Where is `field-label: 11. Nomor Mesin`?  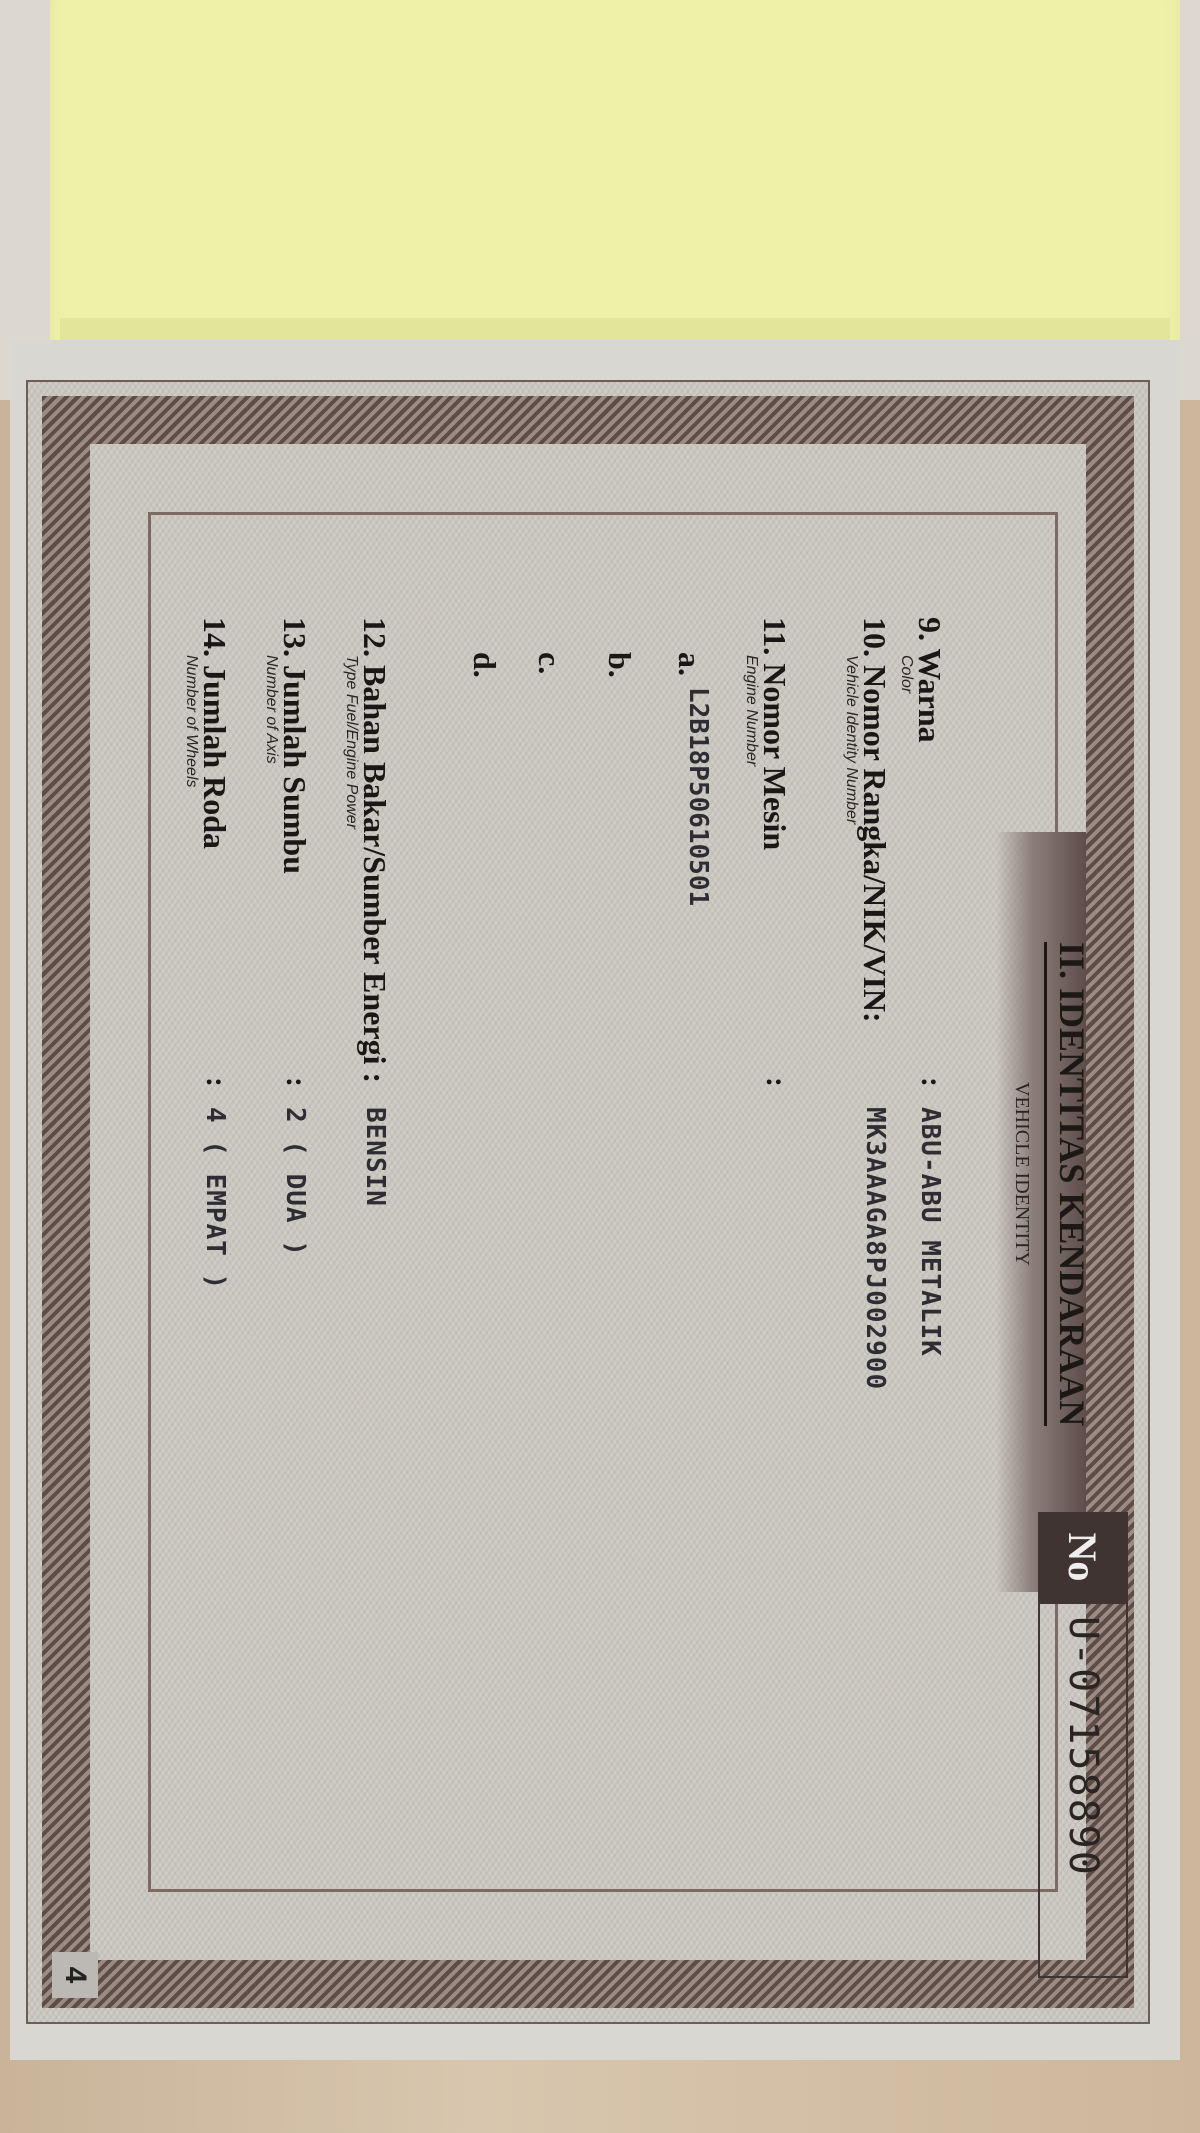 field-label: 11. Nomor Mesin is located at coordinates (775, 734).